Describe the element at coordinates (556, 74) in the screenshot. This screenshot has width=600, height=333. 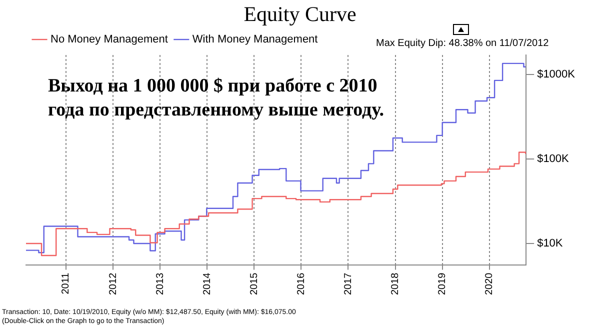
I see `y-tick-label: $1000K` at that location.